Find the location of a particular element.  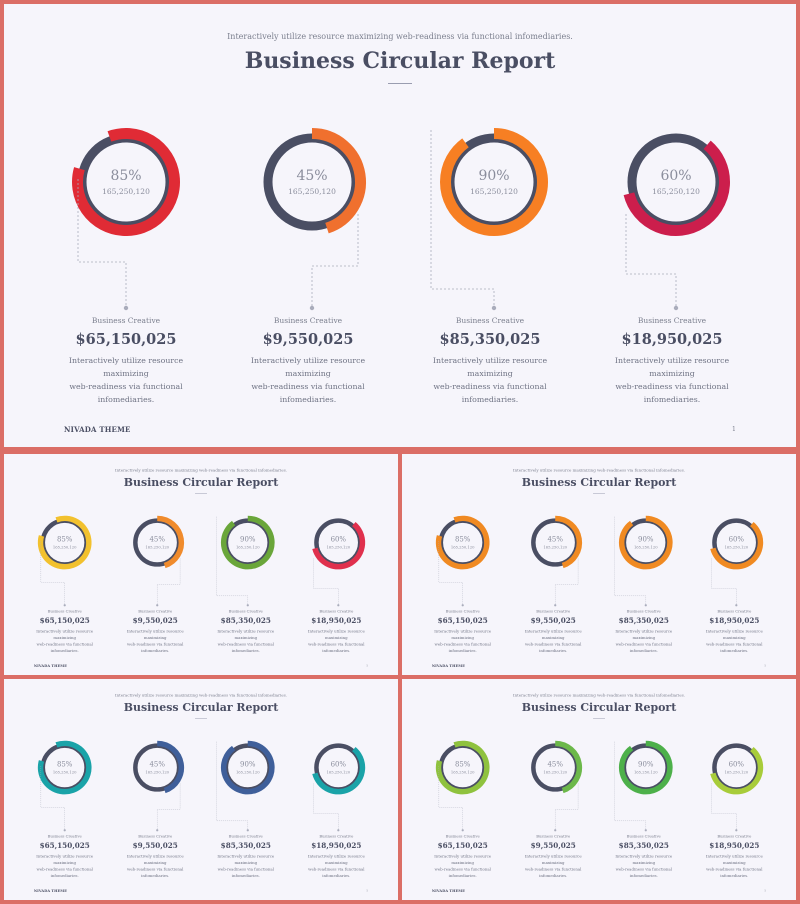

footer-brand: NIVADA THEME is located at coordinates (97, 429).